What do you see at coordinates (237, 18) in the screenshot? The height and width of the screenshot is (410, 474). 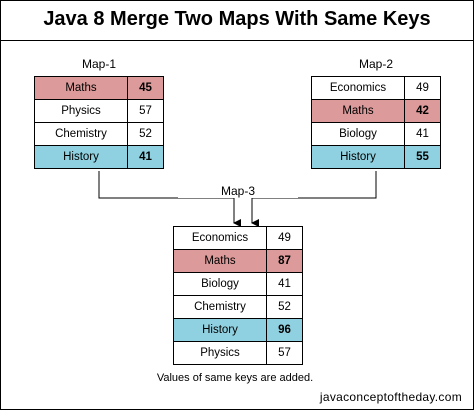 I see `diagram-title: Java 8 Merge Two Maps With Same Keys` at bounding box center [237, 18].